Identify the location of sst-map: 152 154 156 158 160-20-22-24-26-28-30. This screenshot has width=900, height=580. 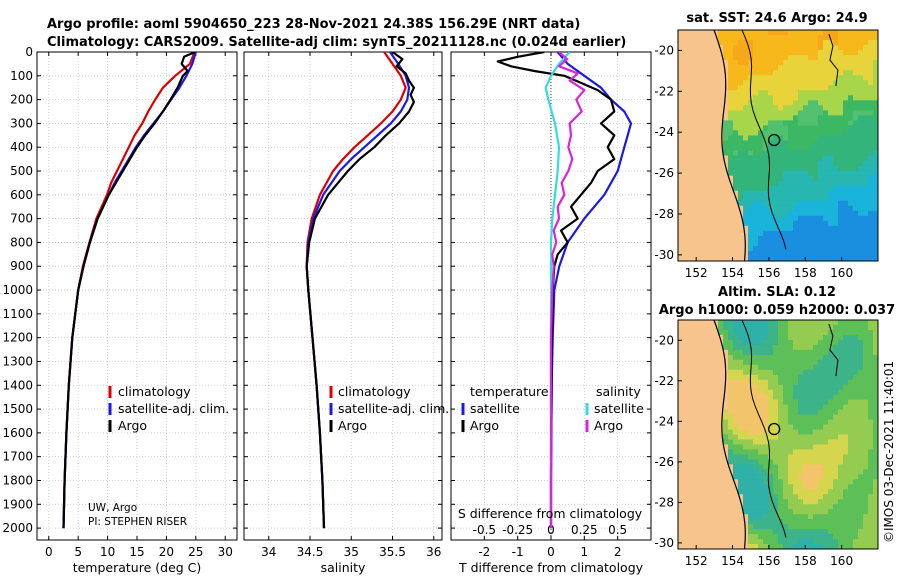
(766, 154).